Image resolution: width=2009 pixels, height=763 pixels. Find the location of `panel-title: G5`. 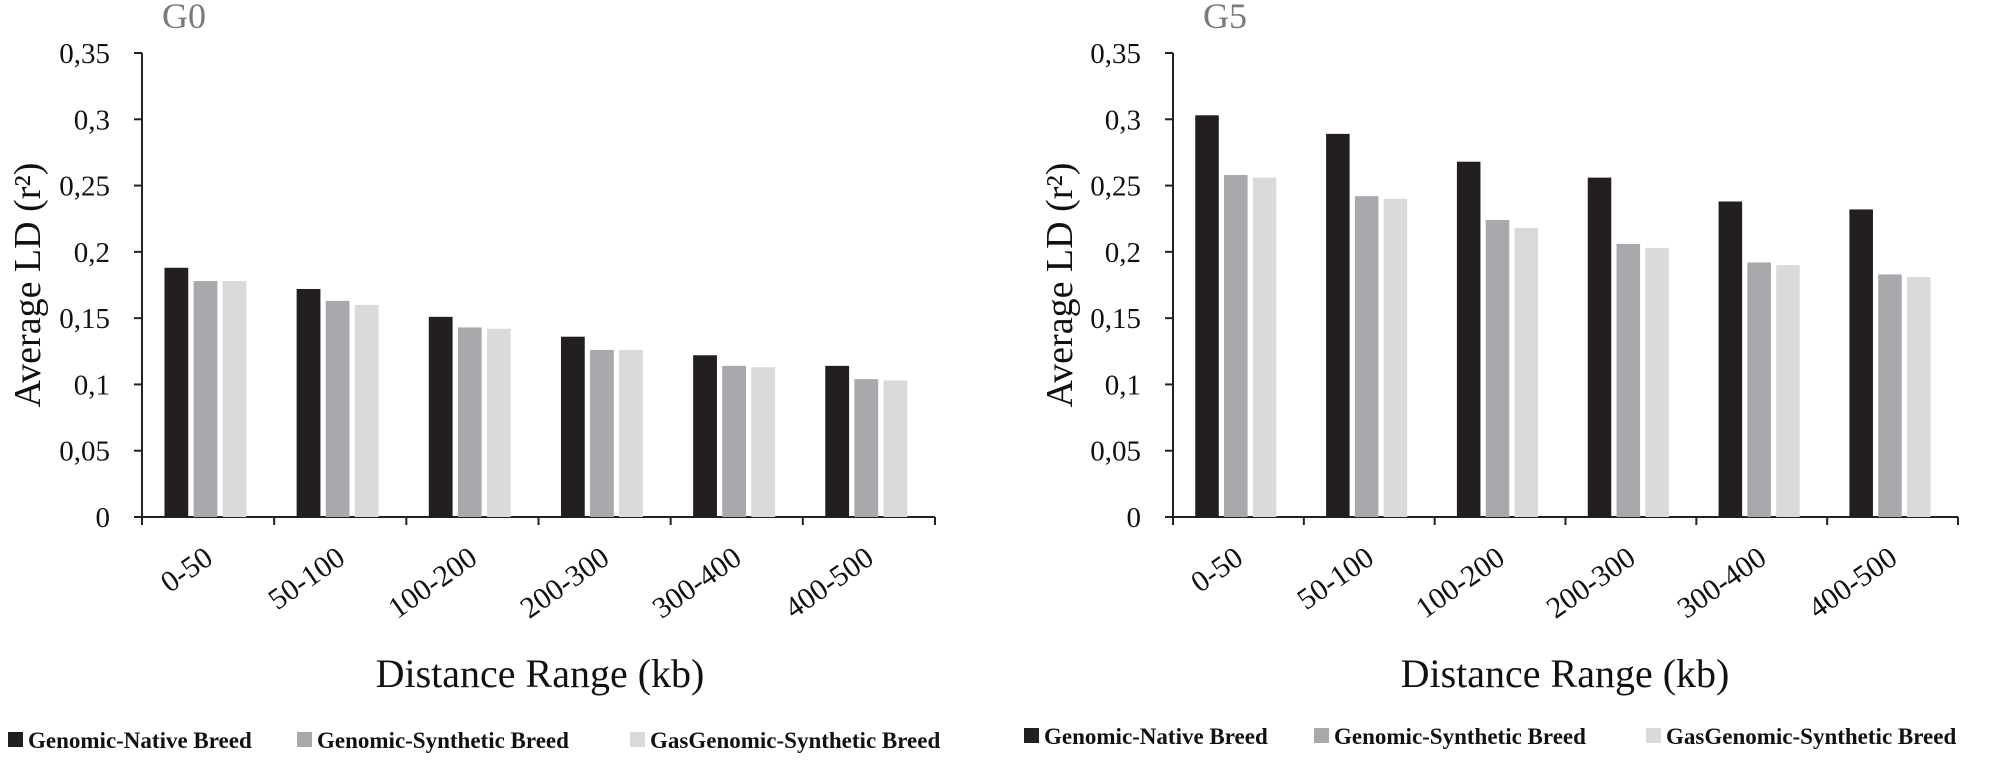

panel-title: G5 is located at coordinates (1225, 18).